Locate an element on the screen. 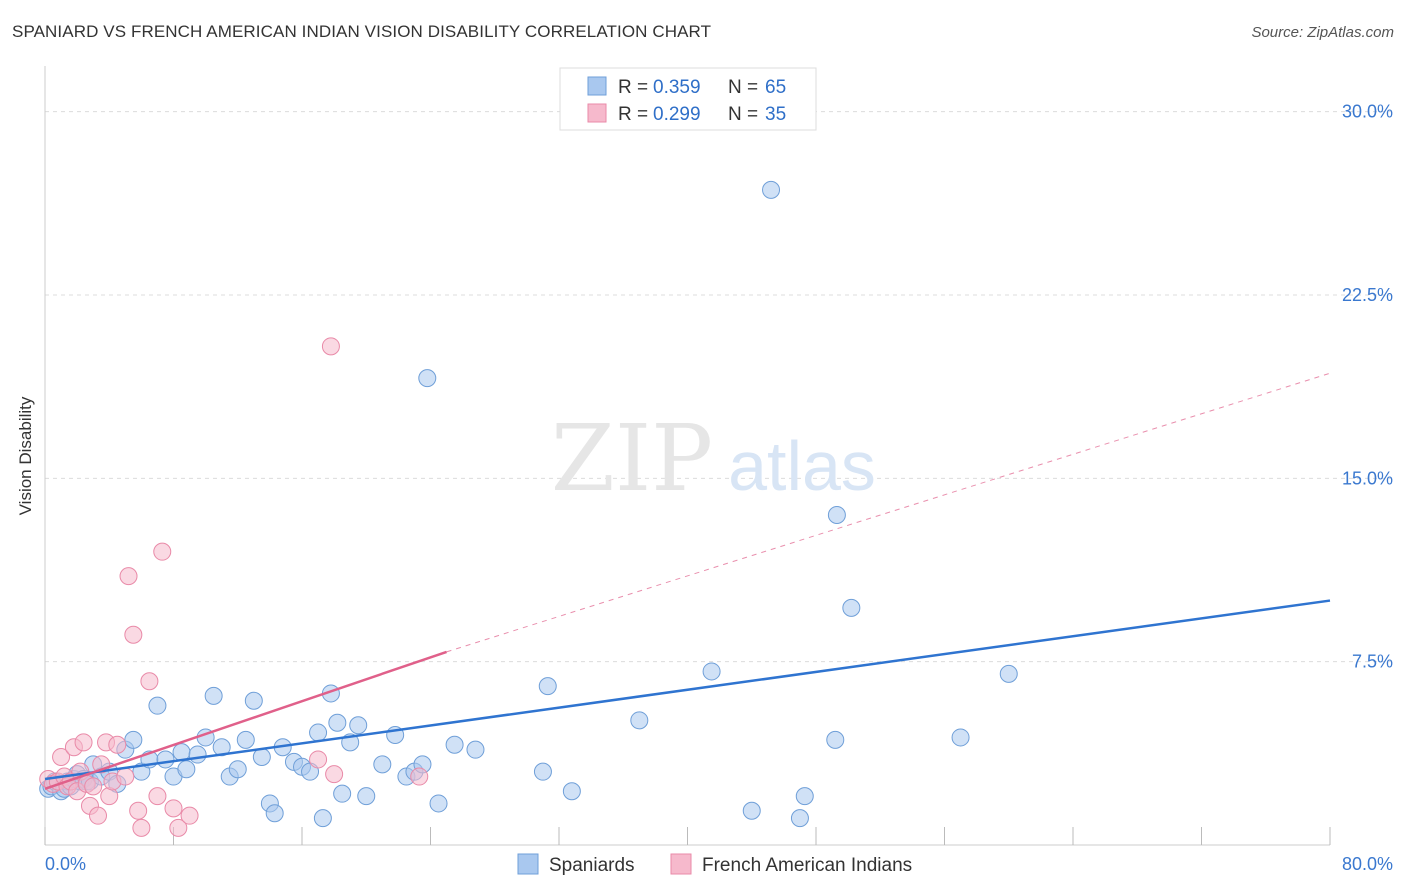 The width and height of the screenshot is (1406, 892). legend-label-french-american-indians: French American Indians is located at coordinates (807, 865).